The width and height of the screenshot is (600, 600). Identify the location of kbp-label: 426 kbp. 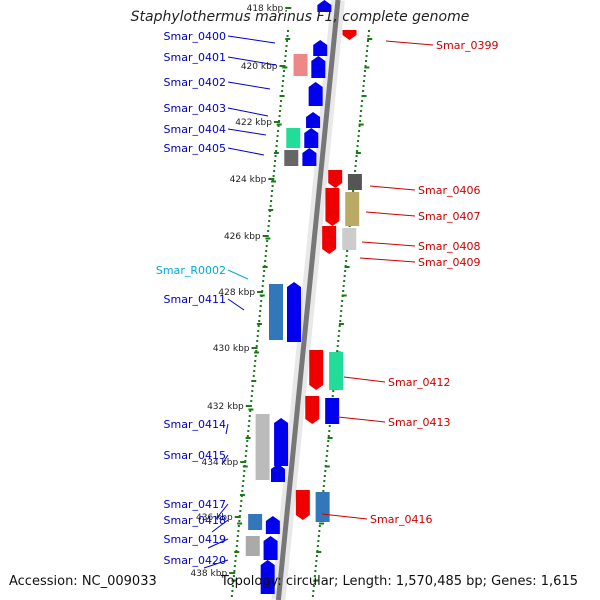
(242, 237).